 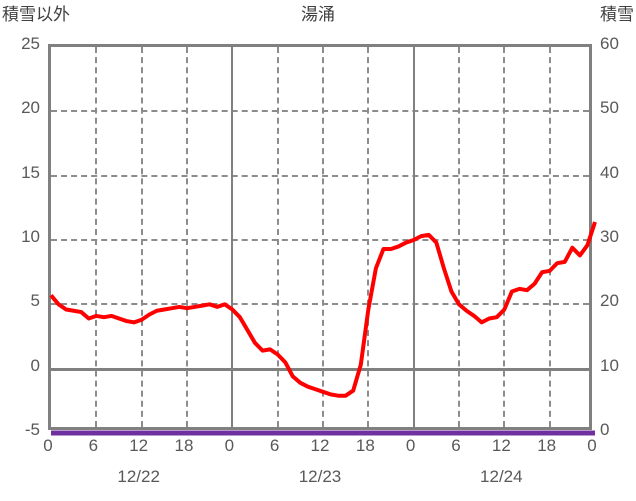 I want to click on y2-axis-tick-label: 20, so click(x=609, y=301).